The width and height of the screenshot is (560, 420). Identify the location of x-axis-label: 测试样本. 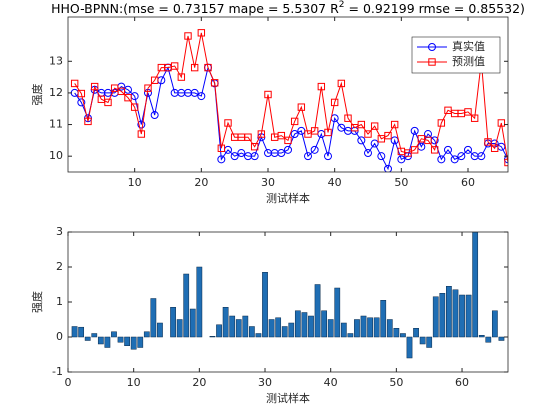
(288, 198).